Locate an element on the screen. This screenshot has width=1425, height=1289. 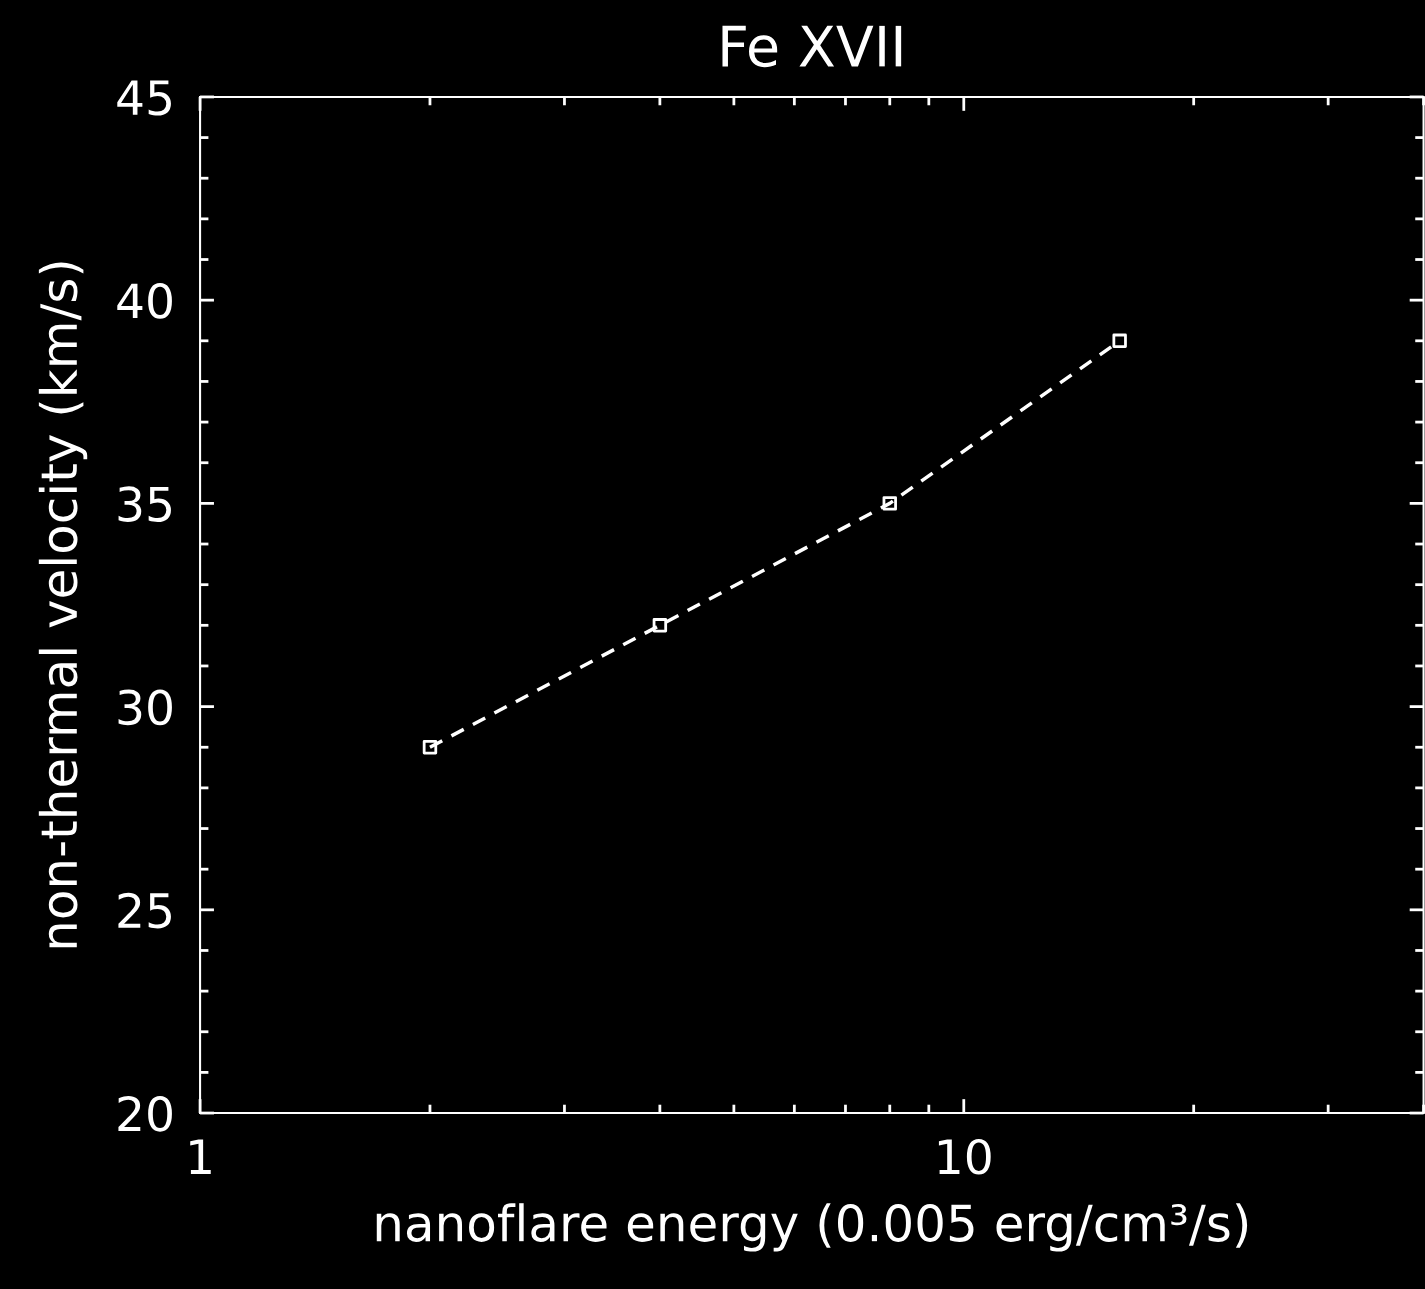
y-axis-title: non-thermal velocity (km/s) is located at coordinates (63, 605).